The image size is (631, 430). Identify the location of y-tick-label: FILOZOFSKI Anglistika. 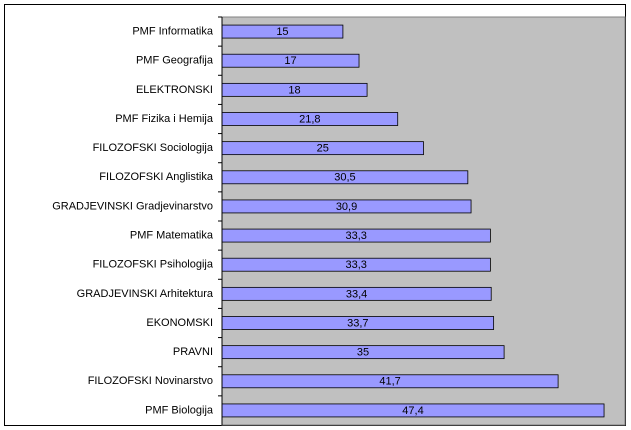
(156, 177).